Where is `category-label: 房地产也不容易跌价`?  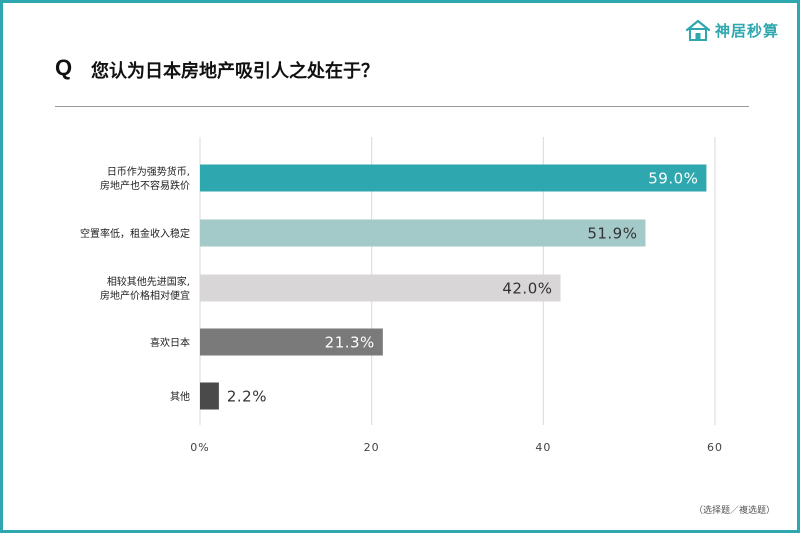
category-label: 房地产也不容易跌价 is located at coordinates (145, 185).